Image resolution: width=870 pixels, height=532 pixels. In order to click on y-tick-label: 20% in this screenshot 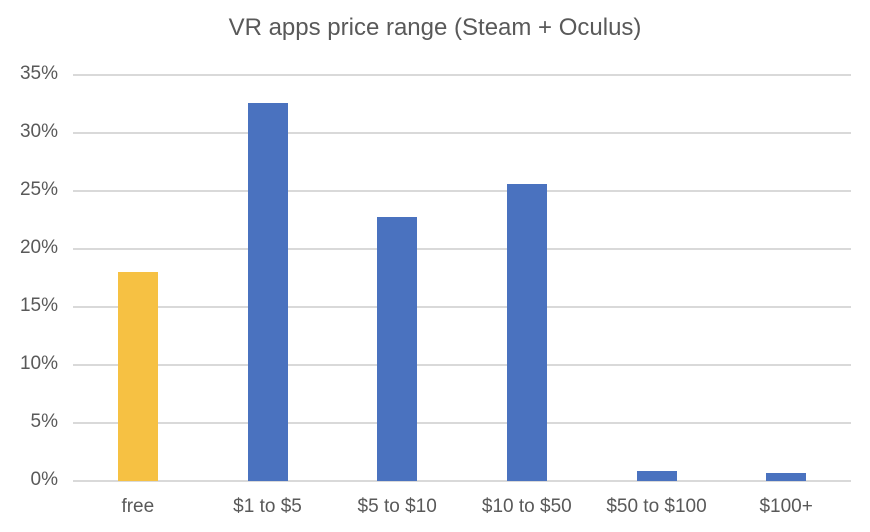, I will do `click(38, 247)`.